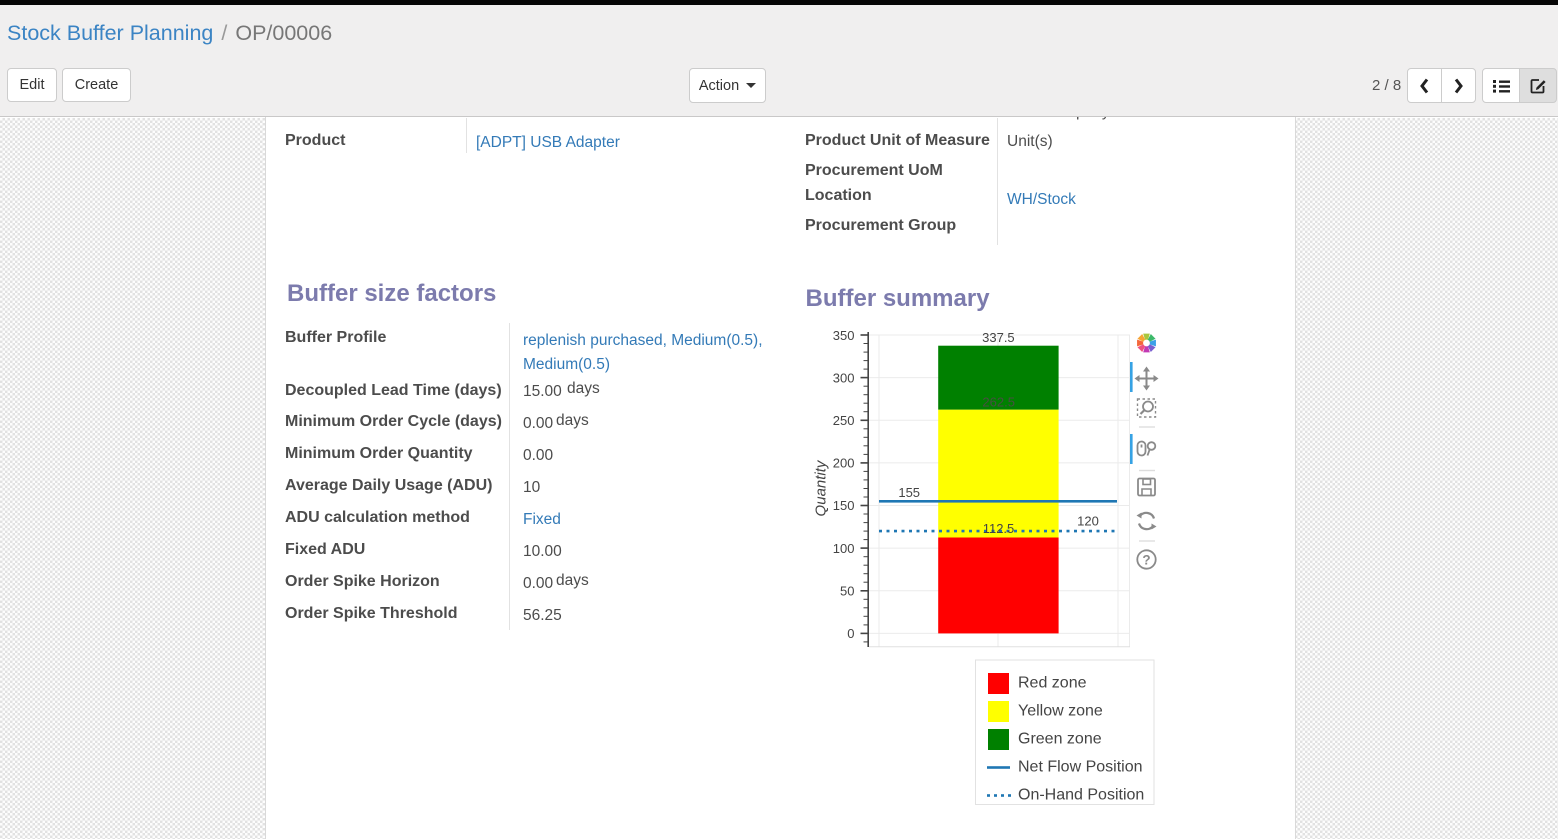 Image resolution: width=1558 pixels, height=839 pixels. What do you see at coordinates (999, 528) in the screenshot?
I see `svg-text: 112.5` at bounding box center [999, 528].